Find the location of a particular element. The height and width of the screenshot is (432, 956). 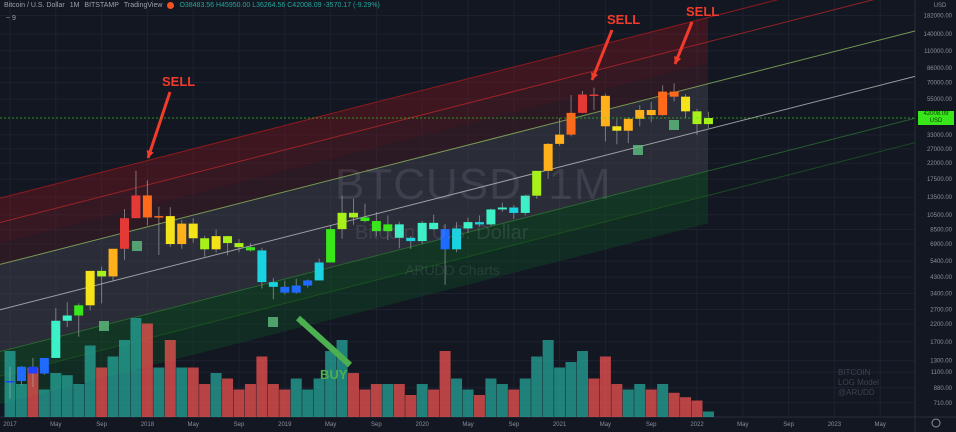

price-tick-label: 8500.00 is located at coordinates (941, 231).